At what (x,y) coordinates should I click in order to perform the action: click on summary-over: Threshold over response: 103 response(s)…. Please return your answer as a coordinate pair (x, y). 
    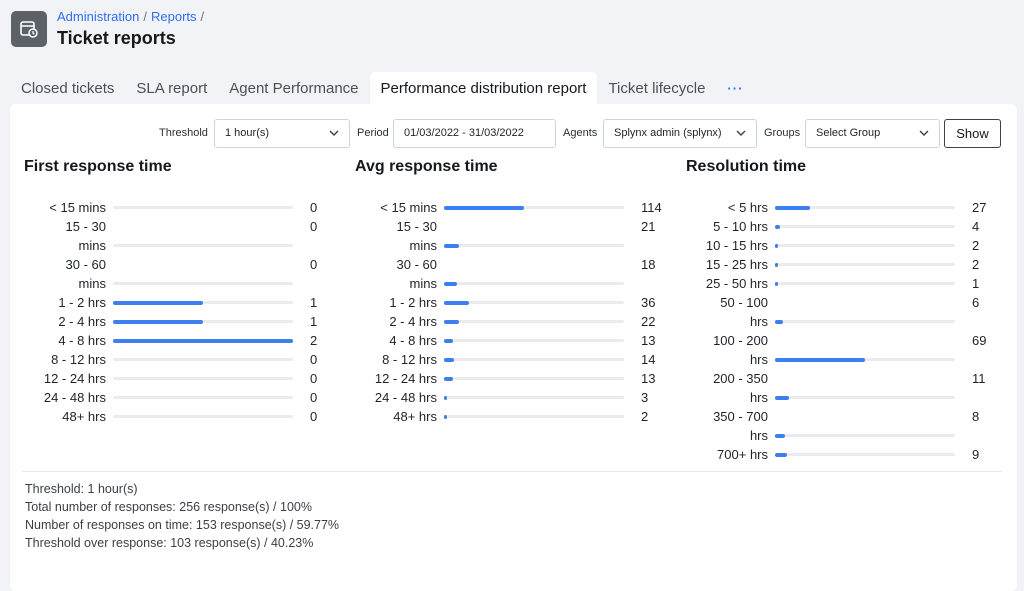
    Looking at the image, I should click on (169, 543).